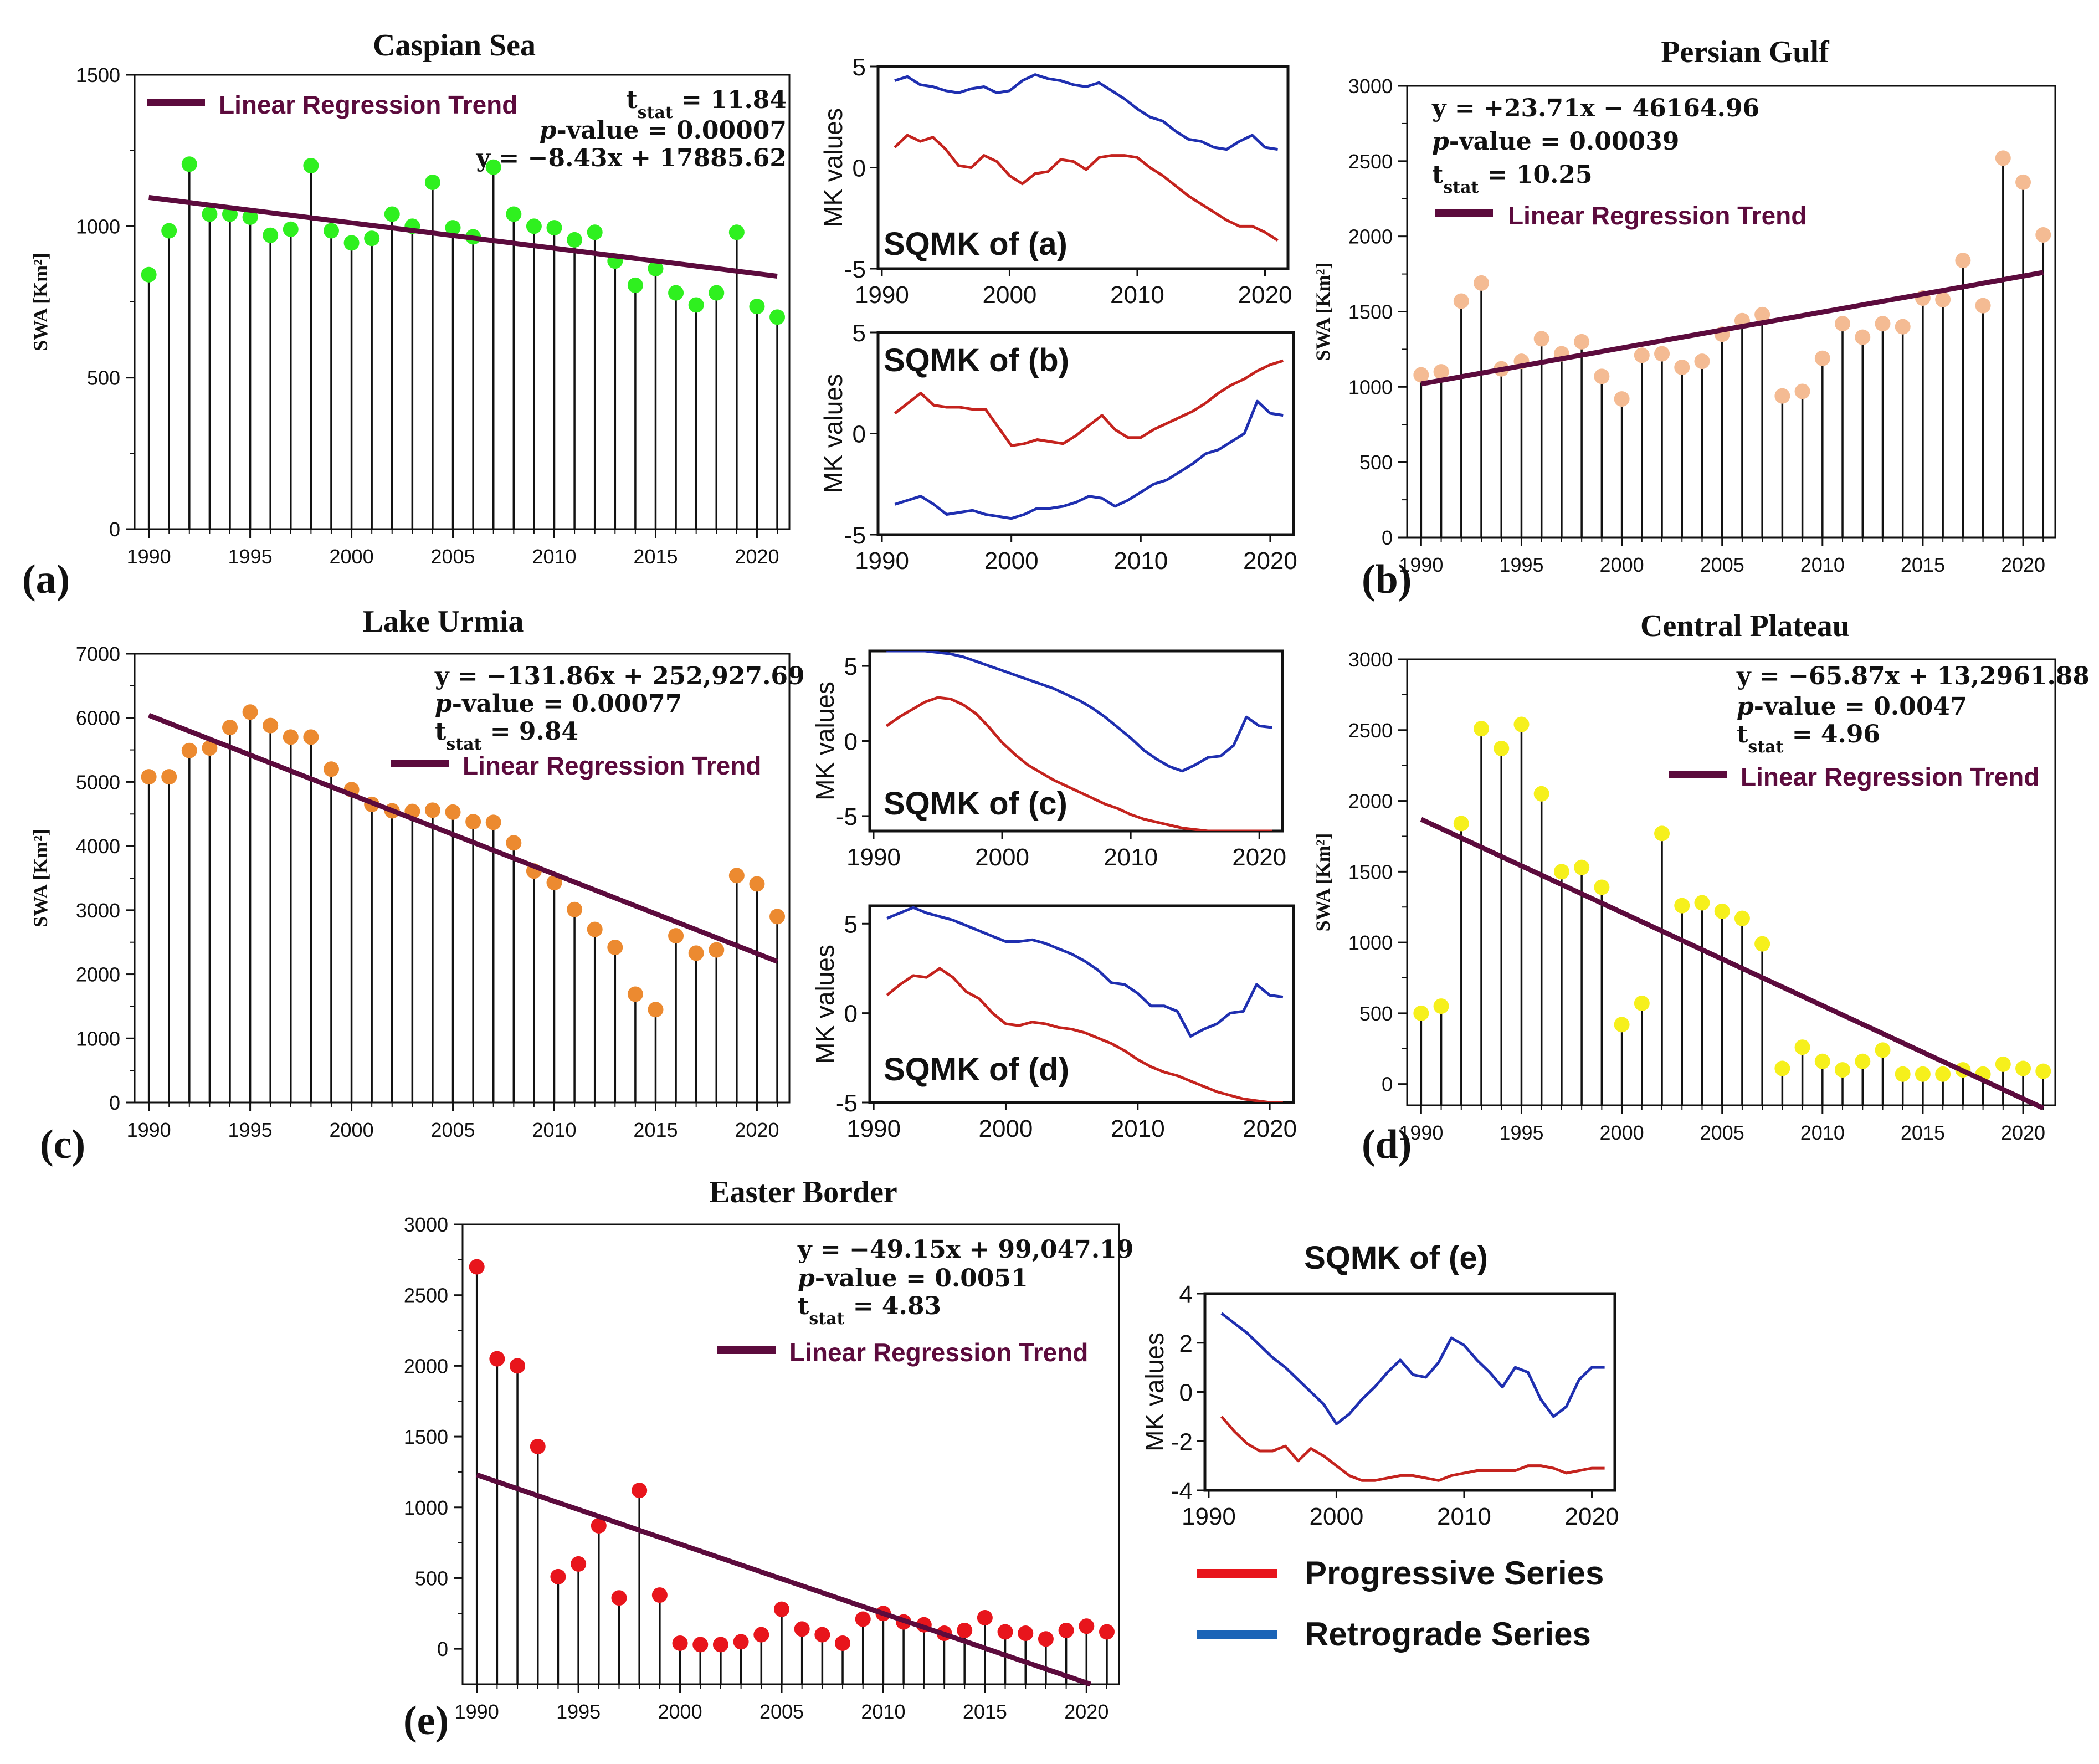  Describe the element at coordinates (1010, 295) in the screenshot. I see `x-tick-label-mk-a: 2000` at that location.